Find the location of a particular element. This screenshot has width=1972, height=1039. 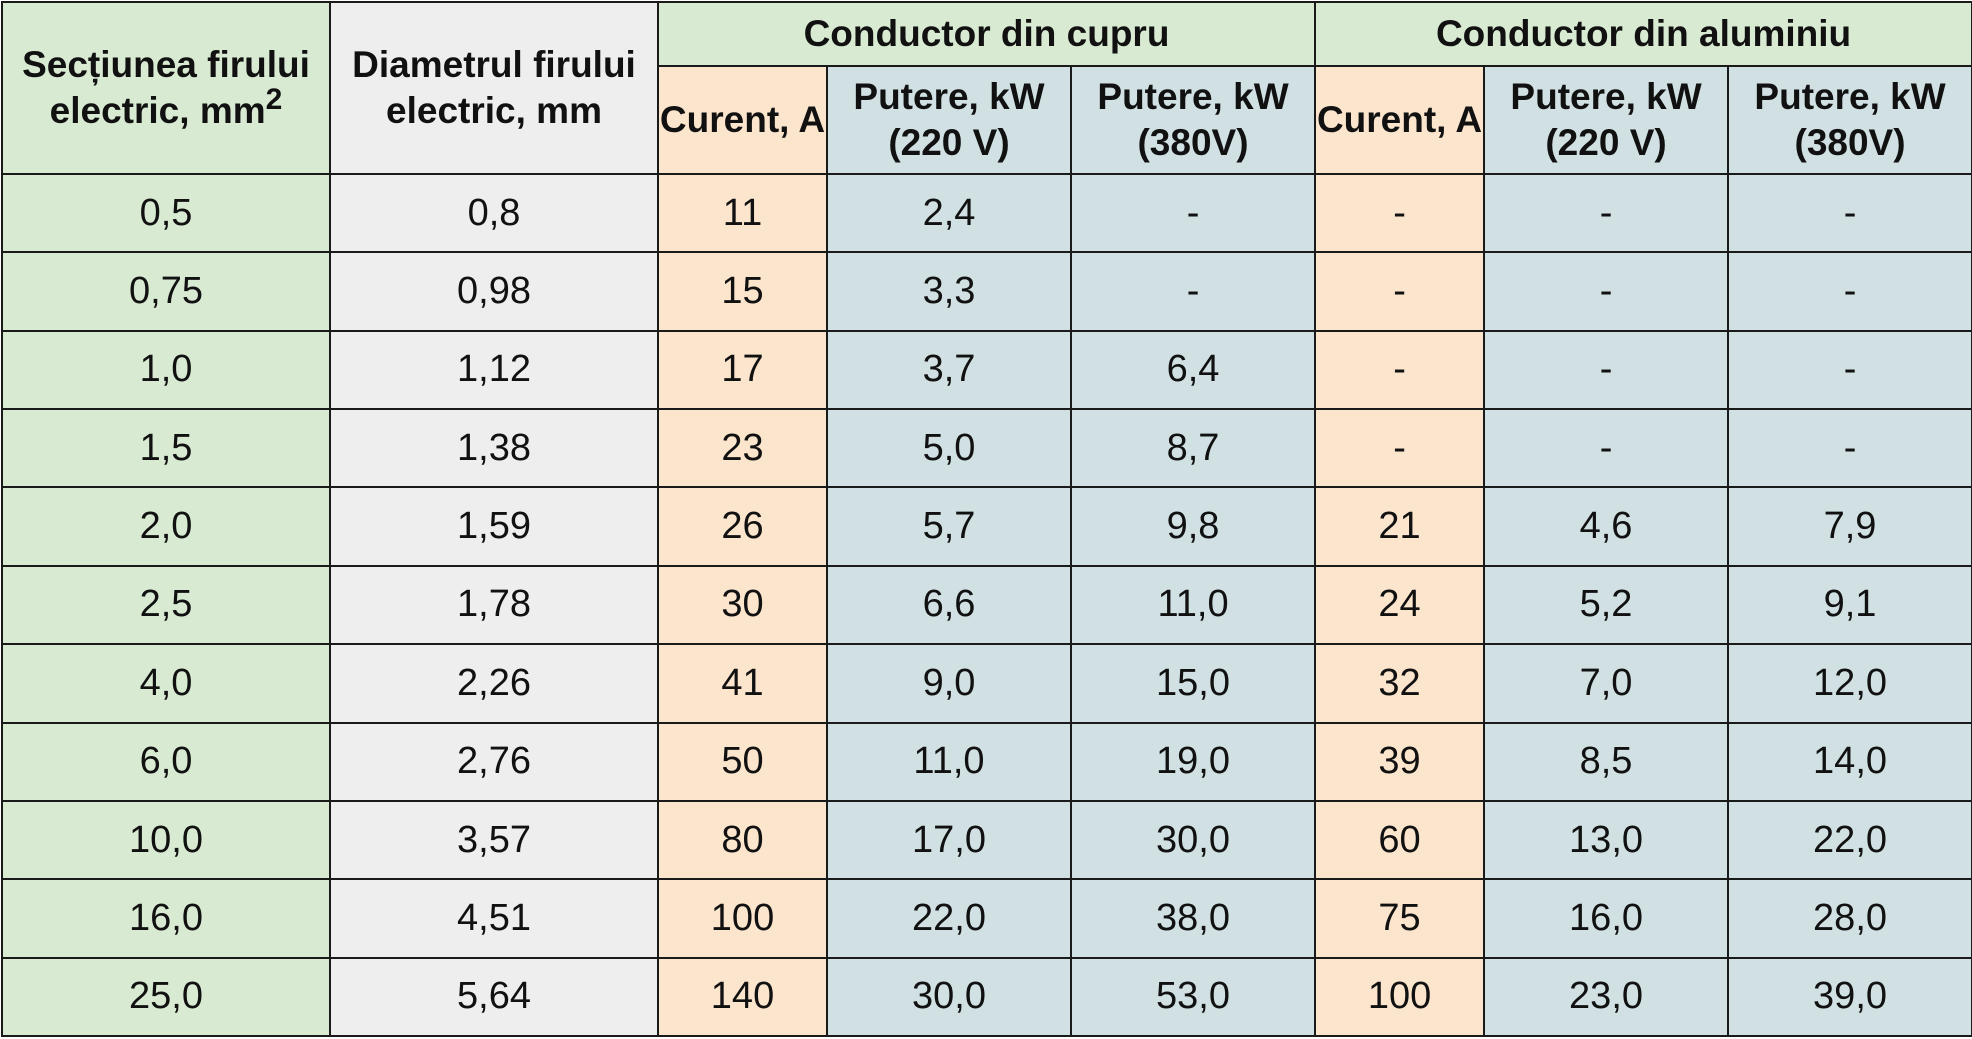

cell-cu-power-220: 11,0 is located at coordinates (949, 761).